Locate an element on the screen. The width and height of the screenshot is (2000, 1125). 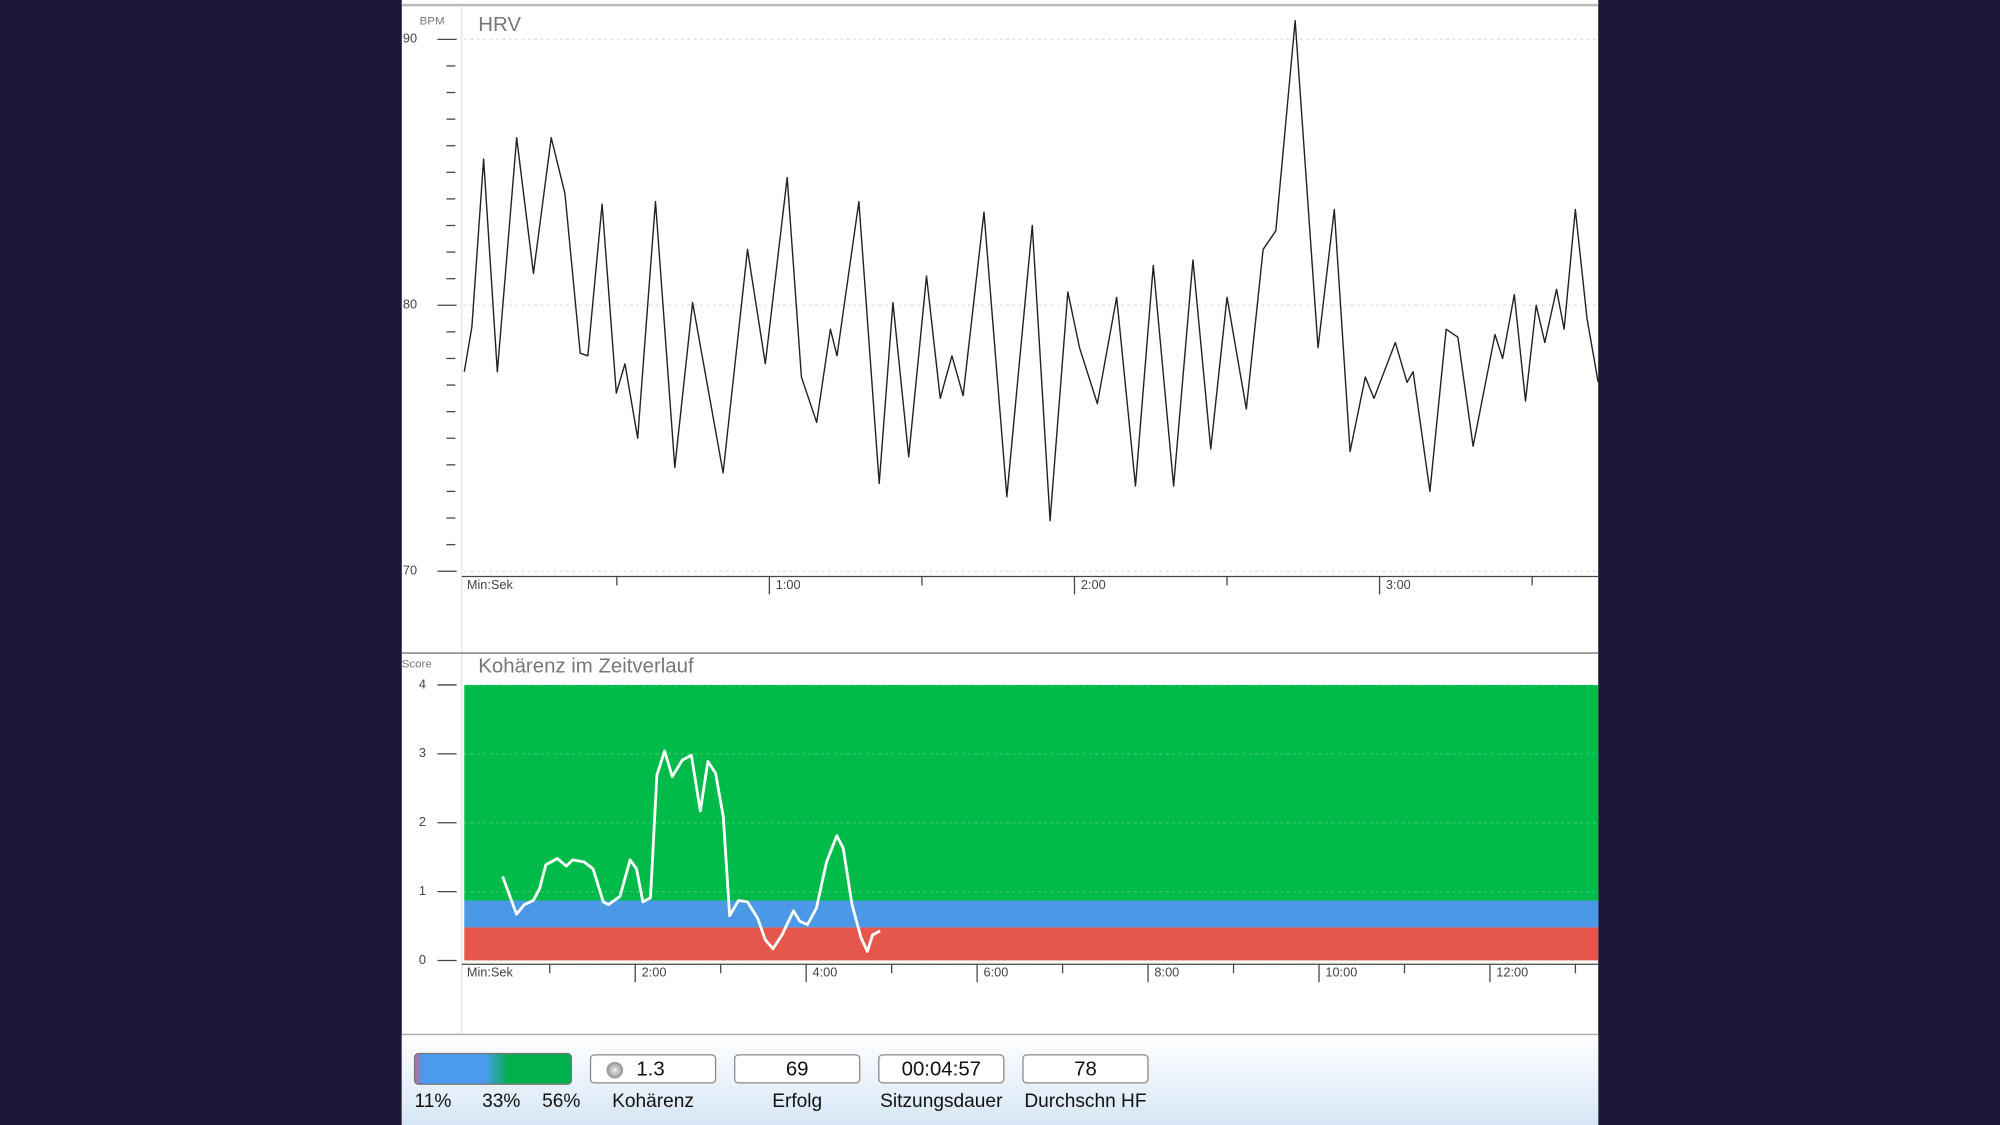
y-tick-label: 3 is located at coordinates (422, 752).